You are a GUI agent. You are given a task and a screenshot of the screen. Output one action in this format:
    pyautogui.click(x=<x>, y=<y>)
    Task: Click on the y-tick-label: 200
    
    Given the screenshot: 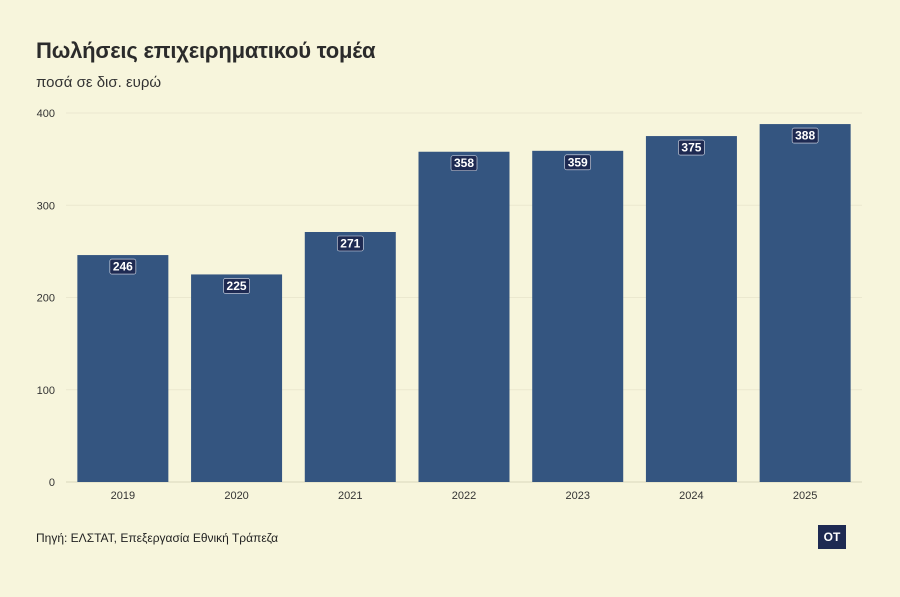 What is the action you would take?
    pyautogui.click(x=46, y=299)
    